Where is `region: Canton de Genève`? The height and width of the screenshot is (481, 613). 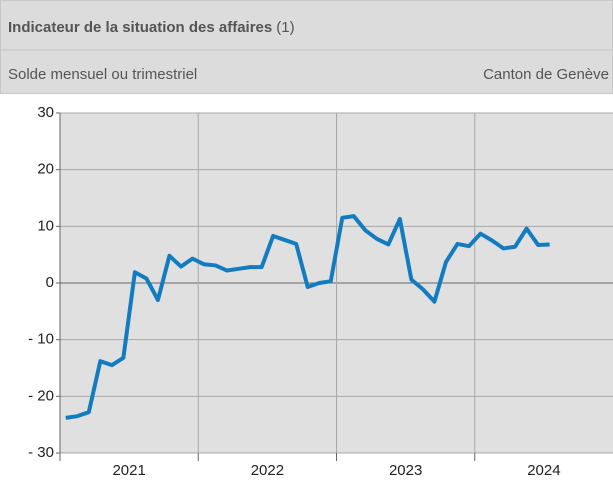 region: Canton de Genève is located at coordinates (546, 74).